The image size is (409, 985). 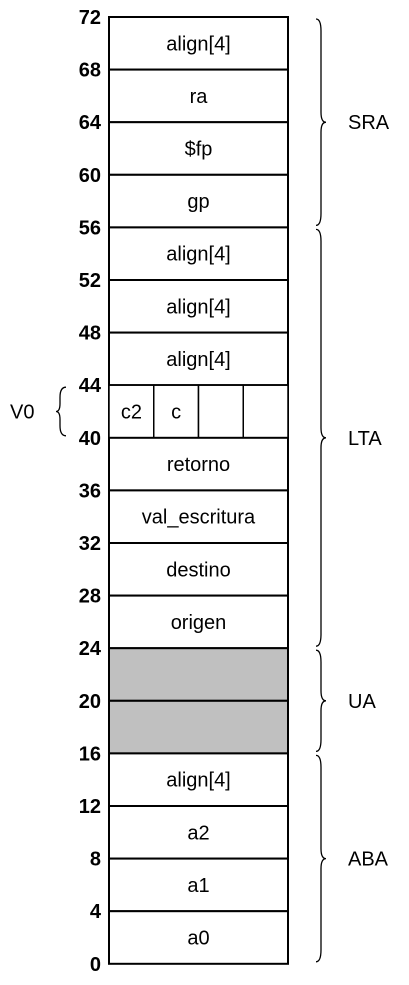 I want to click on subcell-label: c2, so click(x=131, y=413).